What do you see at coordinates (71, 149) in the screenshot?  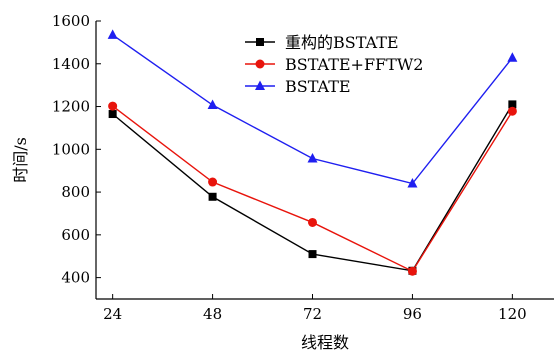 I see `y-tick-label-3: 1000` at bounding box center [71, 149].